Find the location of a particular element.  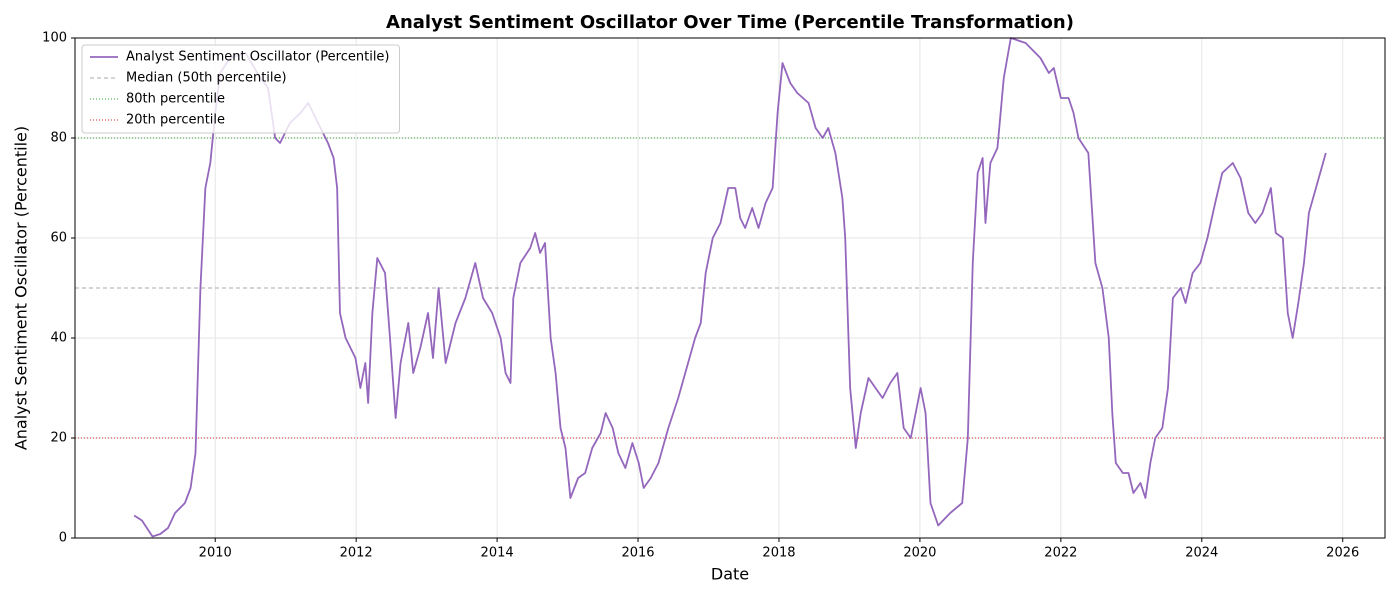

legend-label: Median (50th percentile) is located at coordinates (206, 78).